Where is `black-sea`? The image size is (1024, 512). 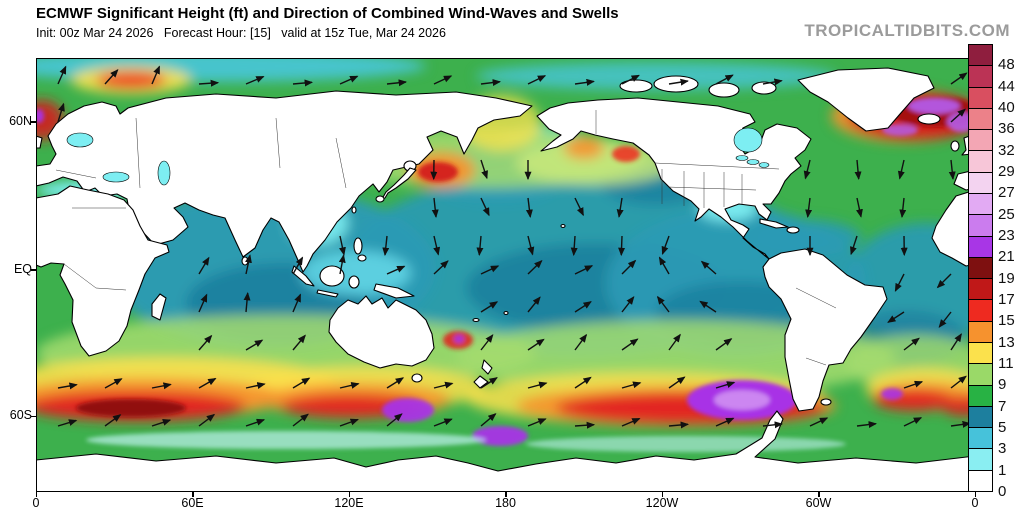
black-sea is located at coordinates (116, 177).